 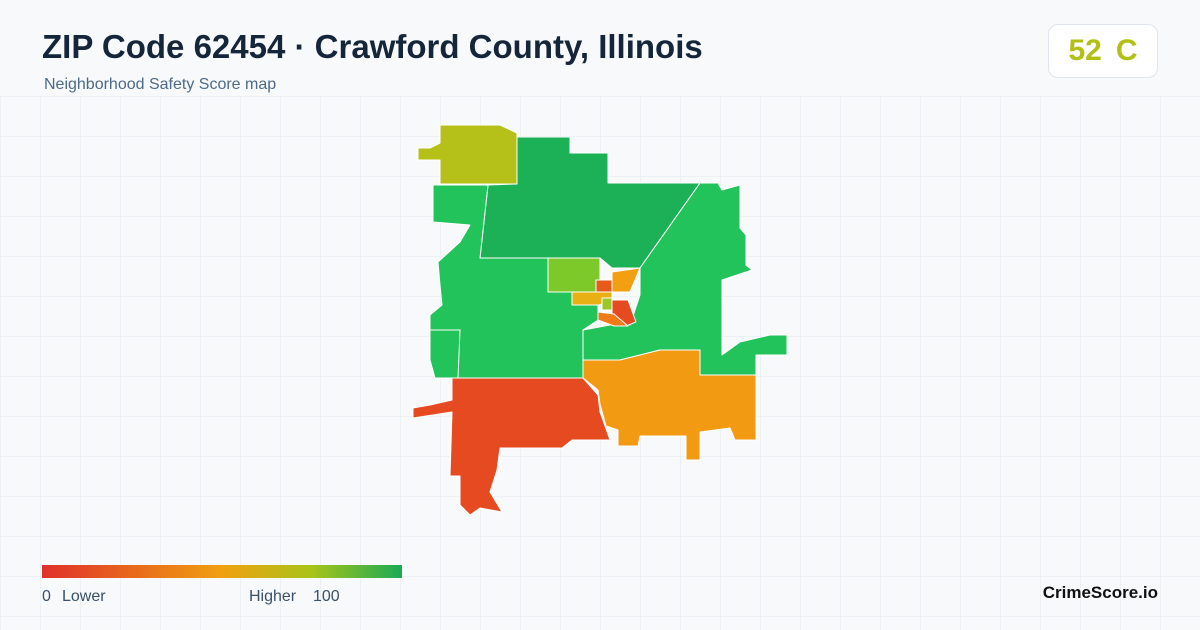 I want to click on score-badge: 52 C, so click(x=1103, y=51).